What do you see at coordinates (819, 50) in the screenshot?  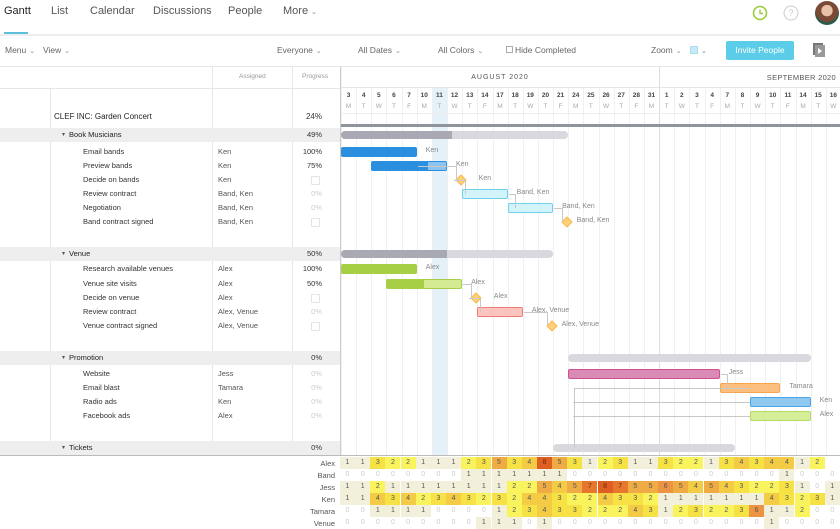 I see `presentation-icon` at bounding box center [819, 50].